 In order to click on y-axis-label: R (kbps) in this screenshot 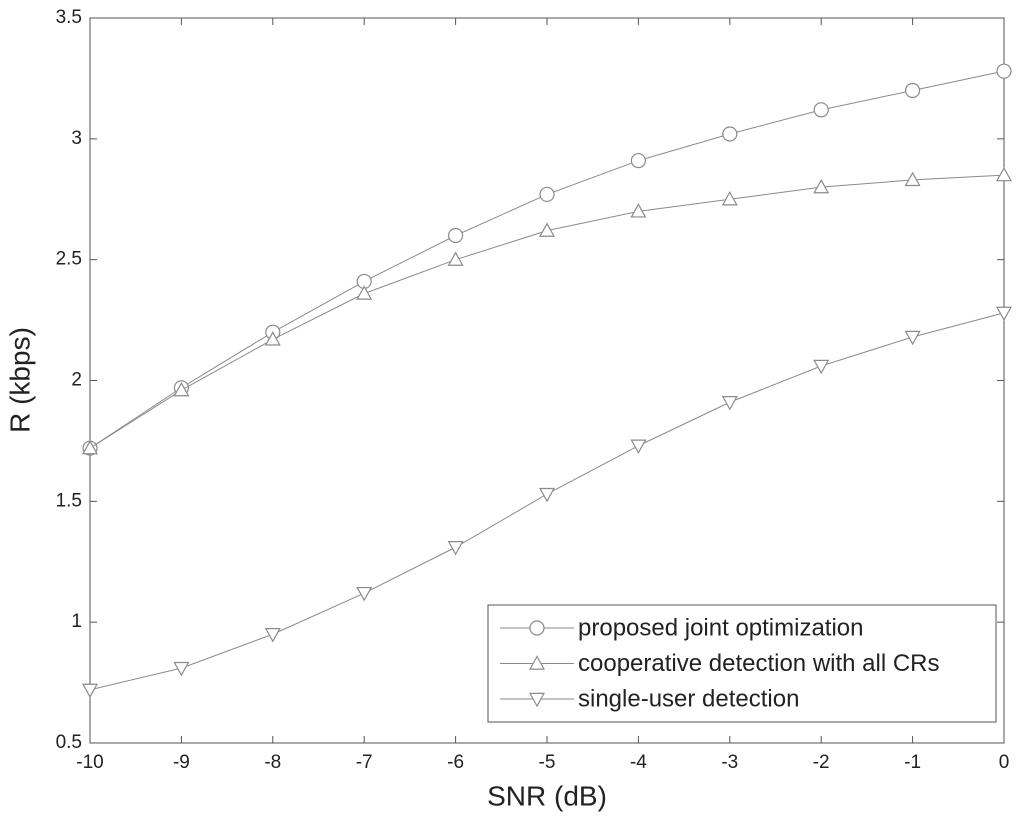, I will do `click(19, 380)`.